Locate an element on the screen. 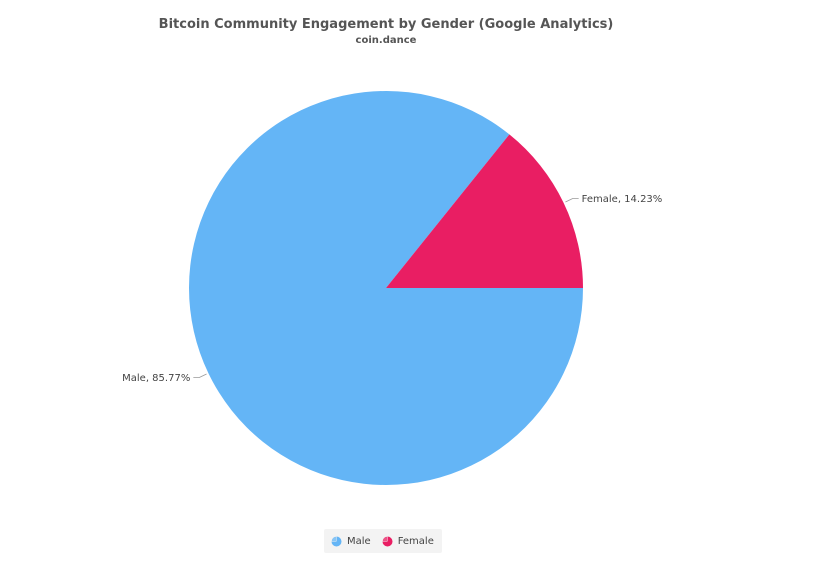 The height and width of the screenshot is (570, 818). pie-slice-female is located at coordinates (484, 211).